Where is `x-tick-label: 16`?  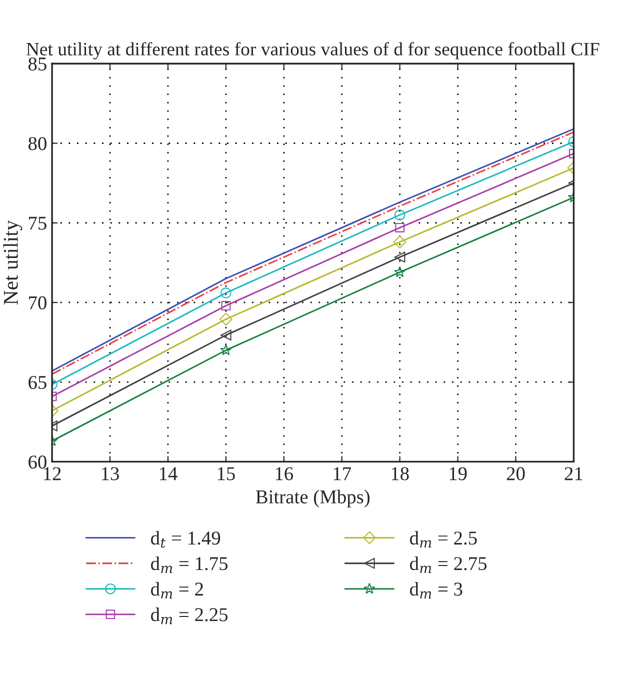 x-tick-label: 16 is located at coordinates (285, 473).